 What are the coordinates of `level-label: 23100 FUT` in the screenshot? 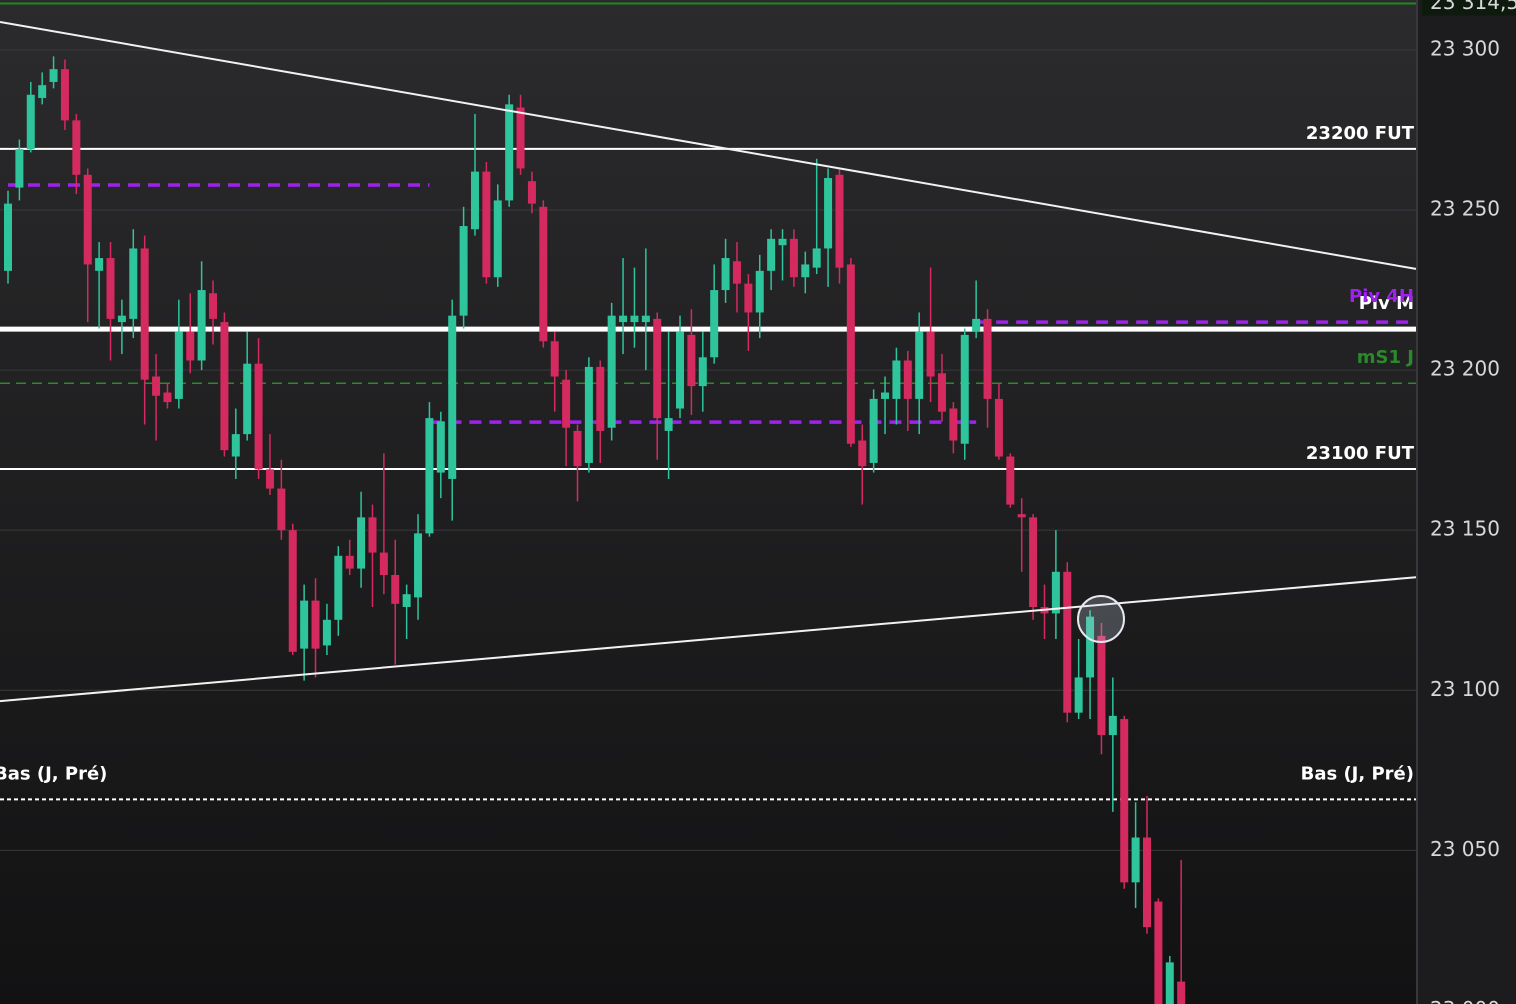 It's located at (1360, 453).